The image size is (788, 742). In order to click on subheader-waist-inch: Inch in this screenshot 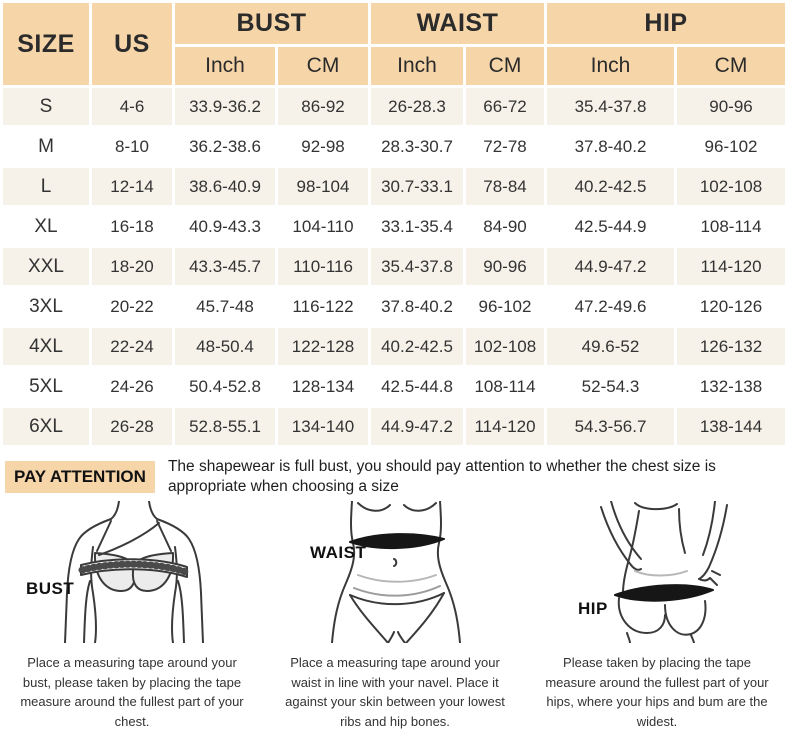, I will do `click(417, 66)`.